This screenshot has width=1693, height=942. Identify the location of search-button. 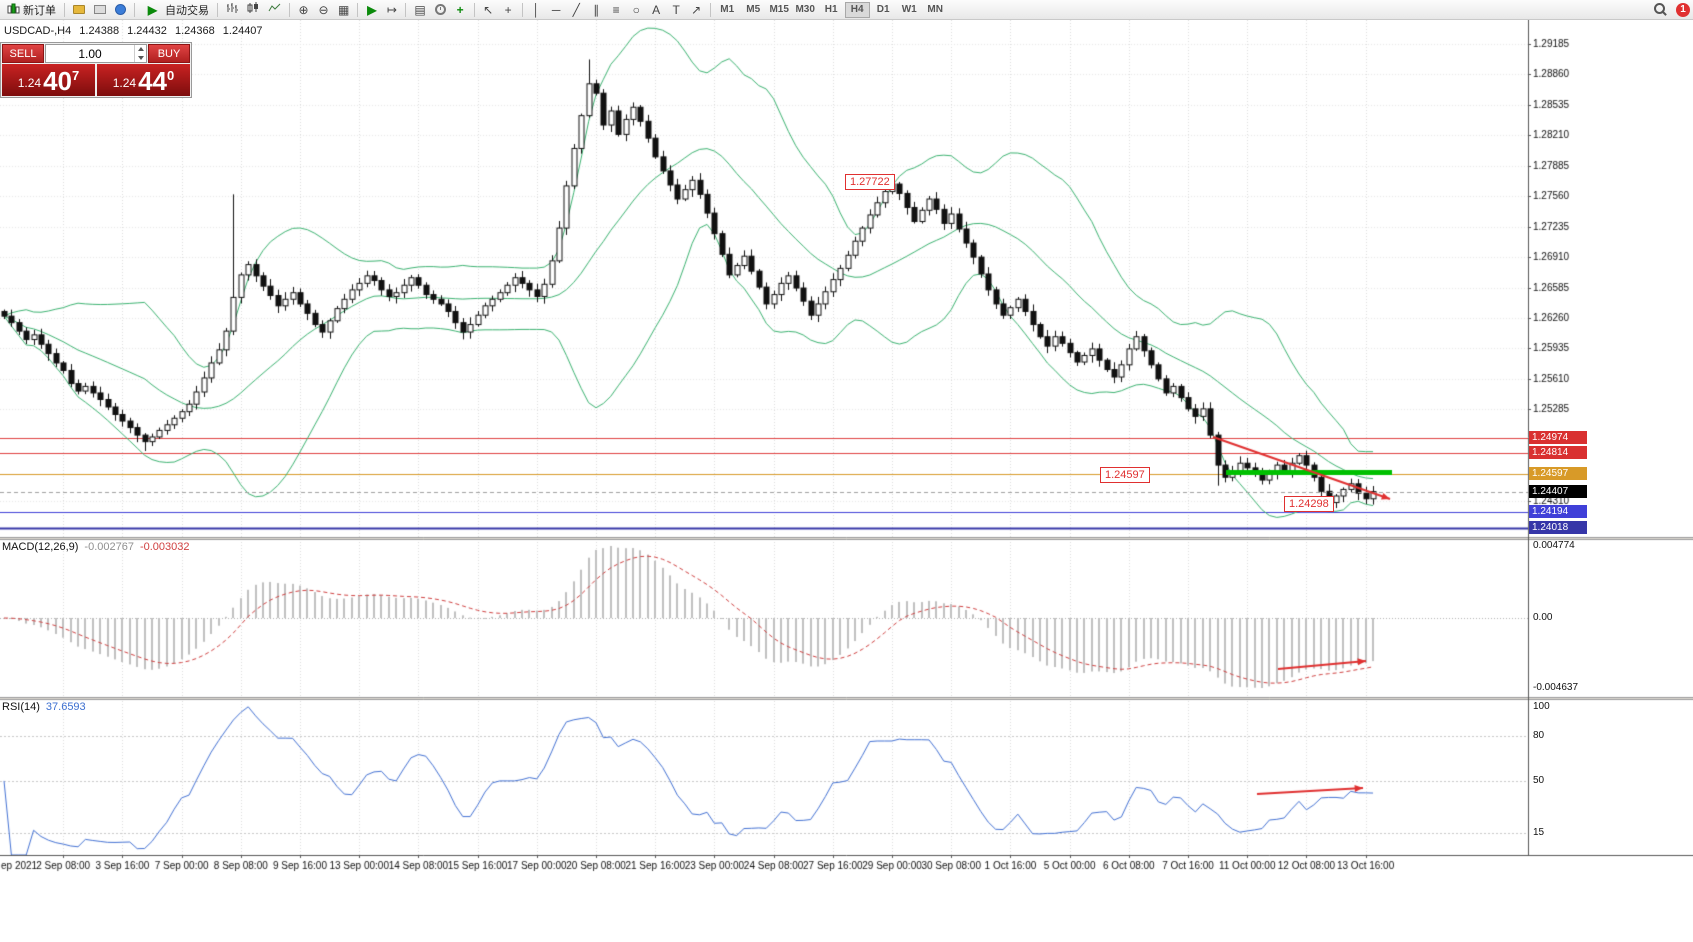
(1660, 10).